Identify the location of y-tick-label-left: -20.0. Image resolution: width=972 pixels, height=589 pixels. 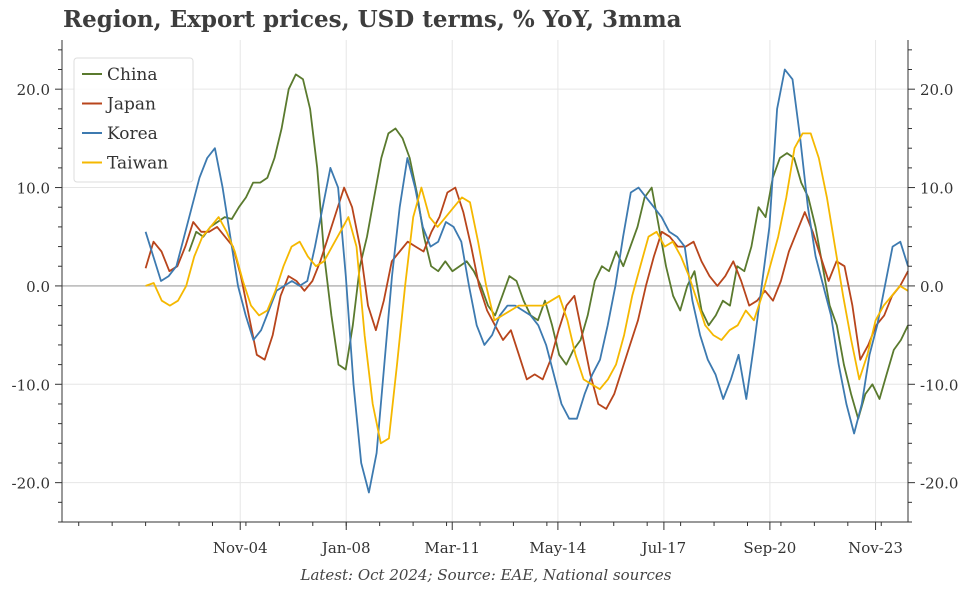
(31, 484).